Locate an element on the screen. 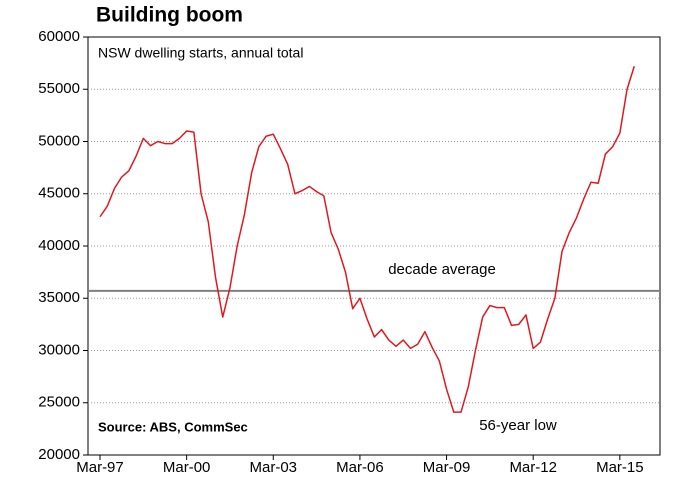  x-tick-label: Mar-03 is located at coordinates (274, 467).